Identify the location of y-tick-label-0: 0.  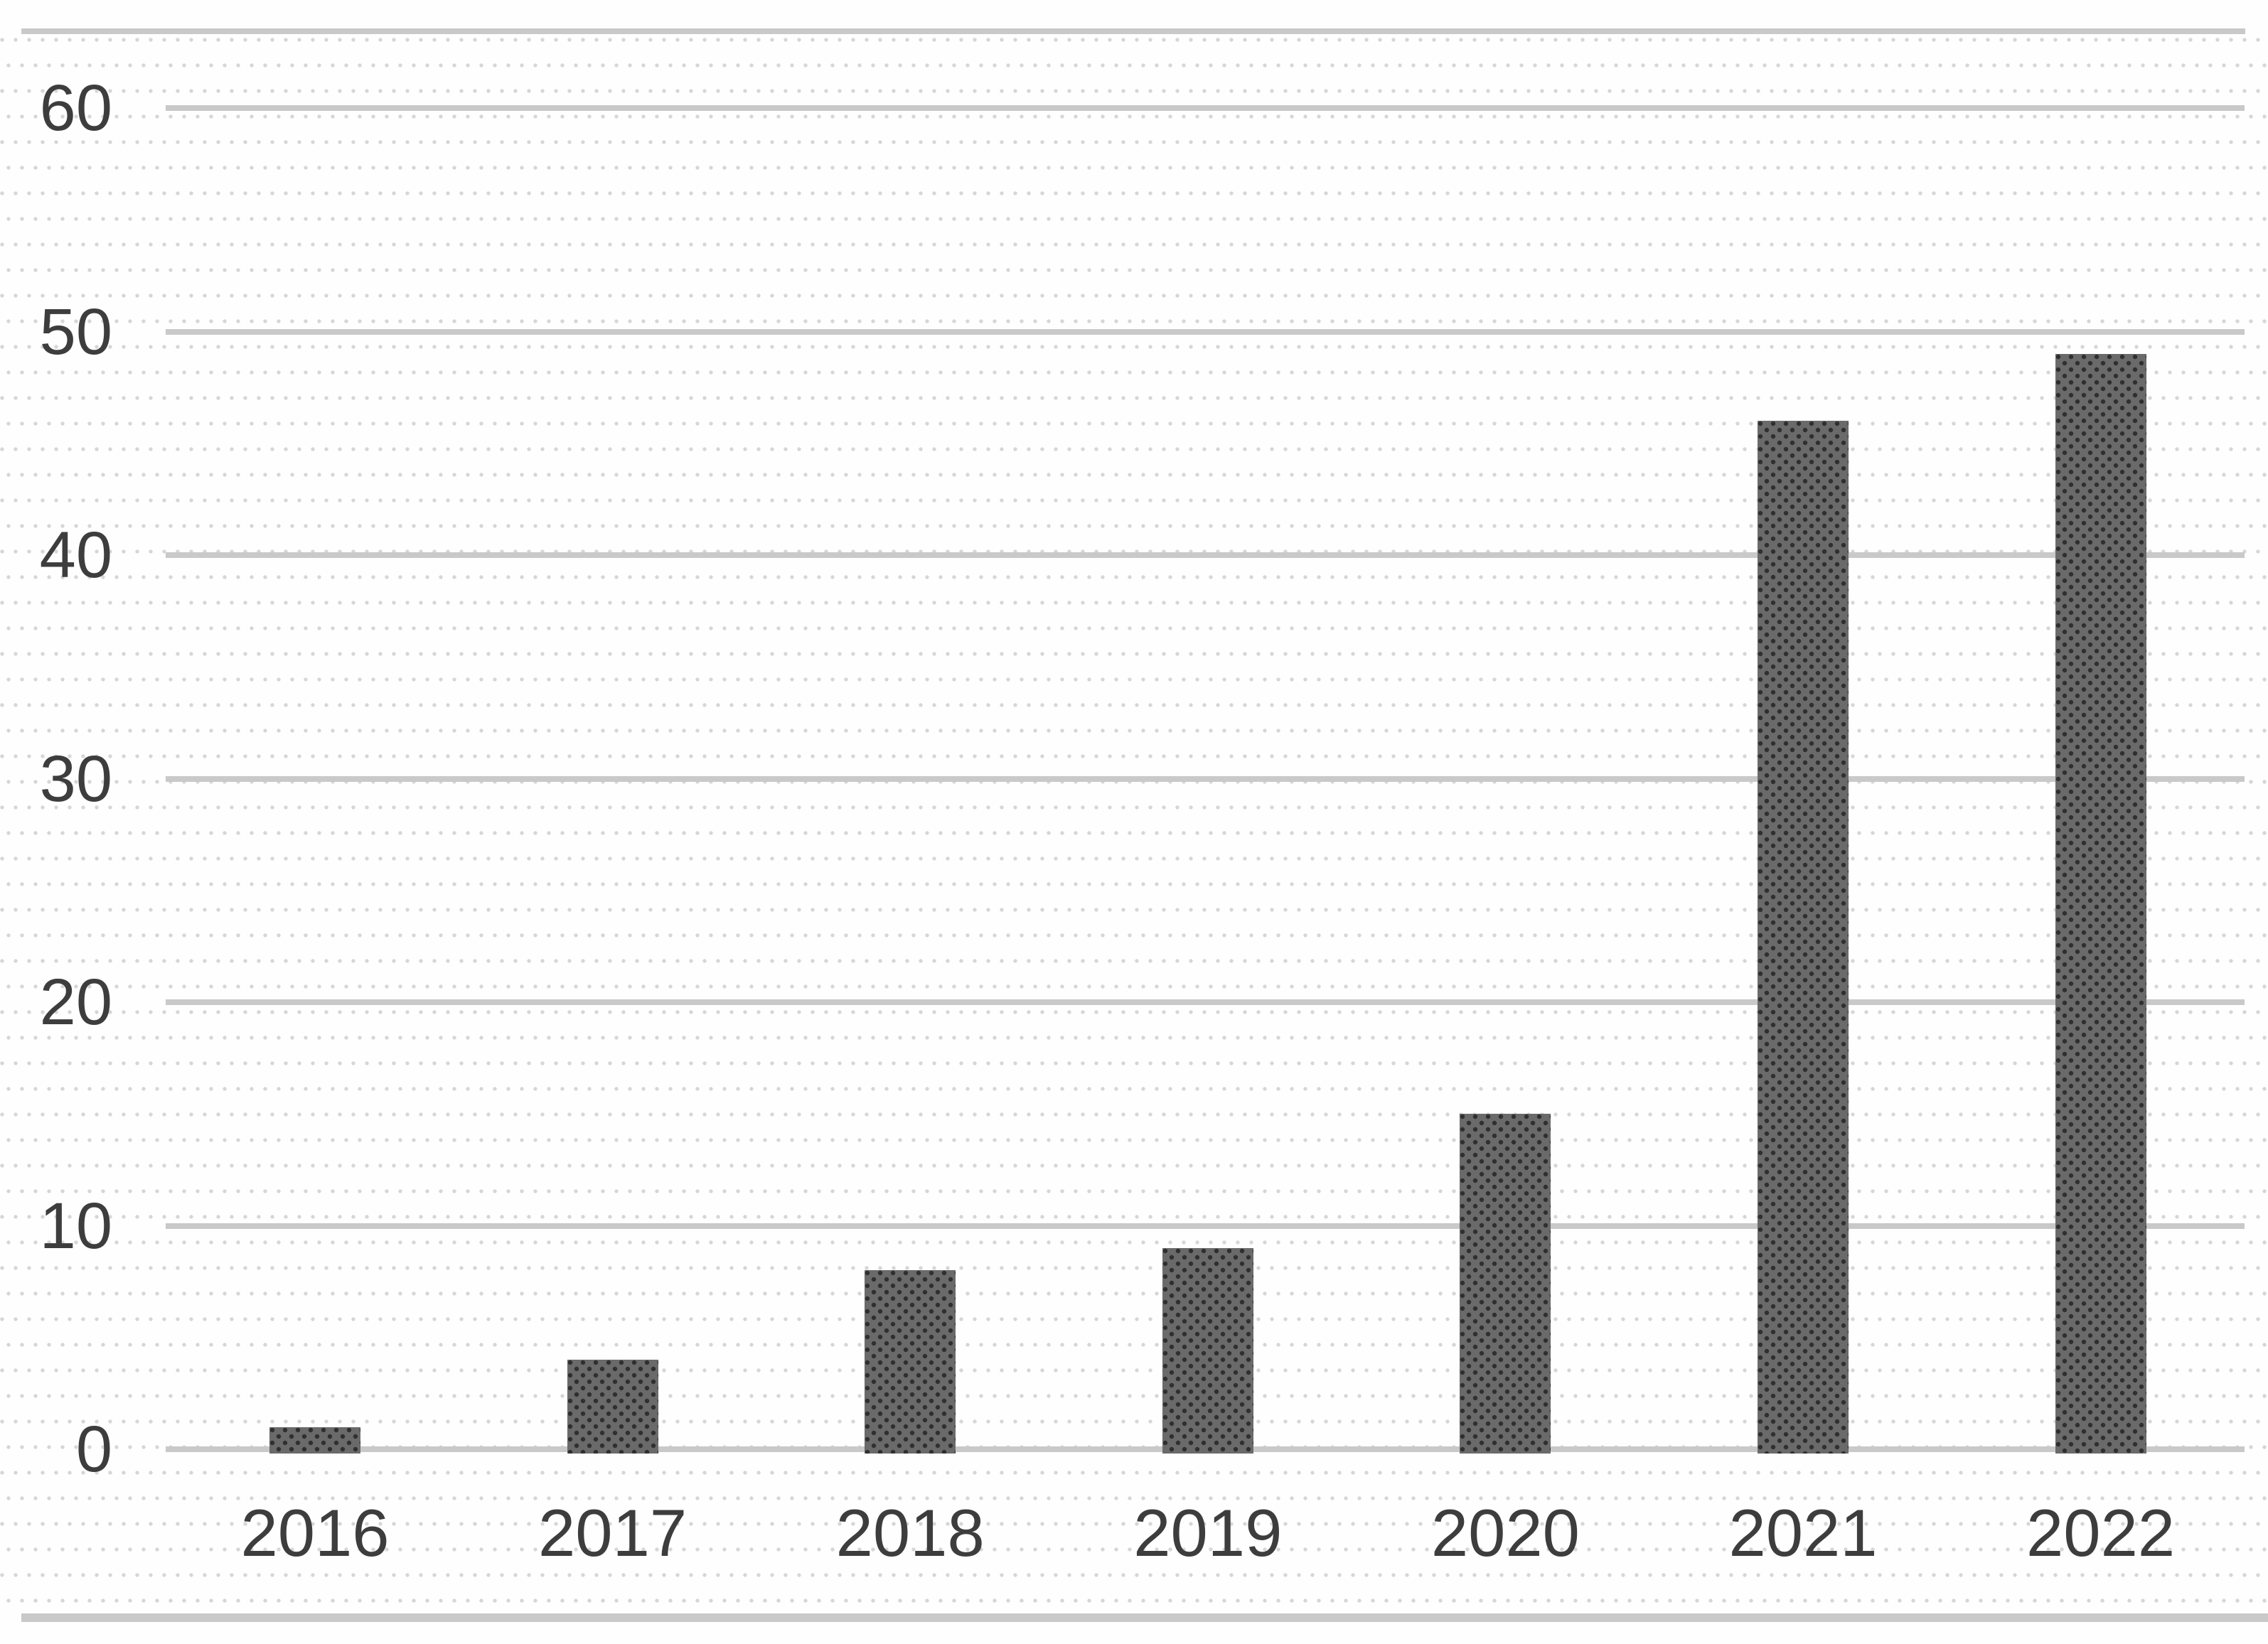
(93, 1449).